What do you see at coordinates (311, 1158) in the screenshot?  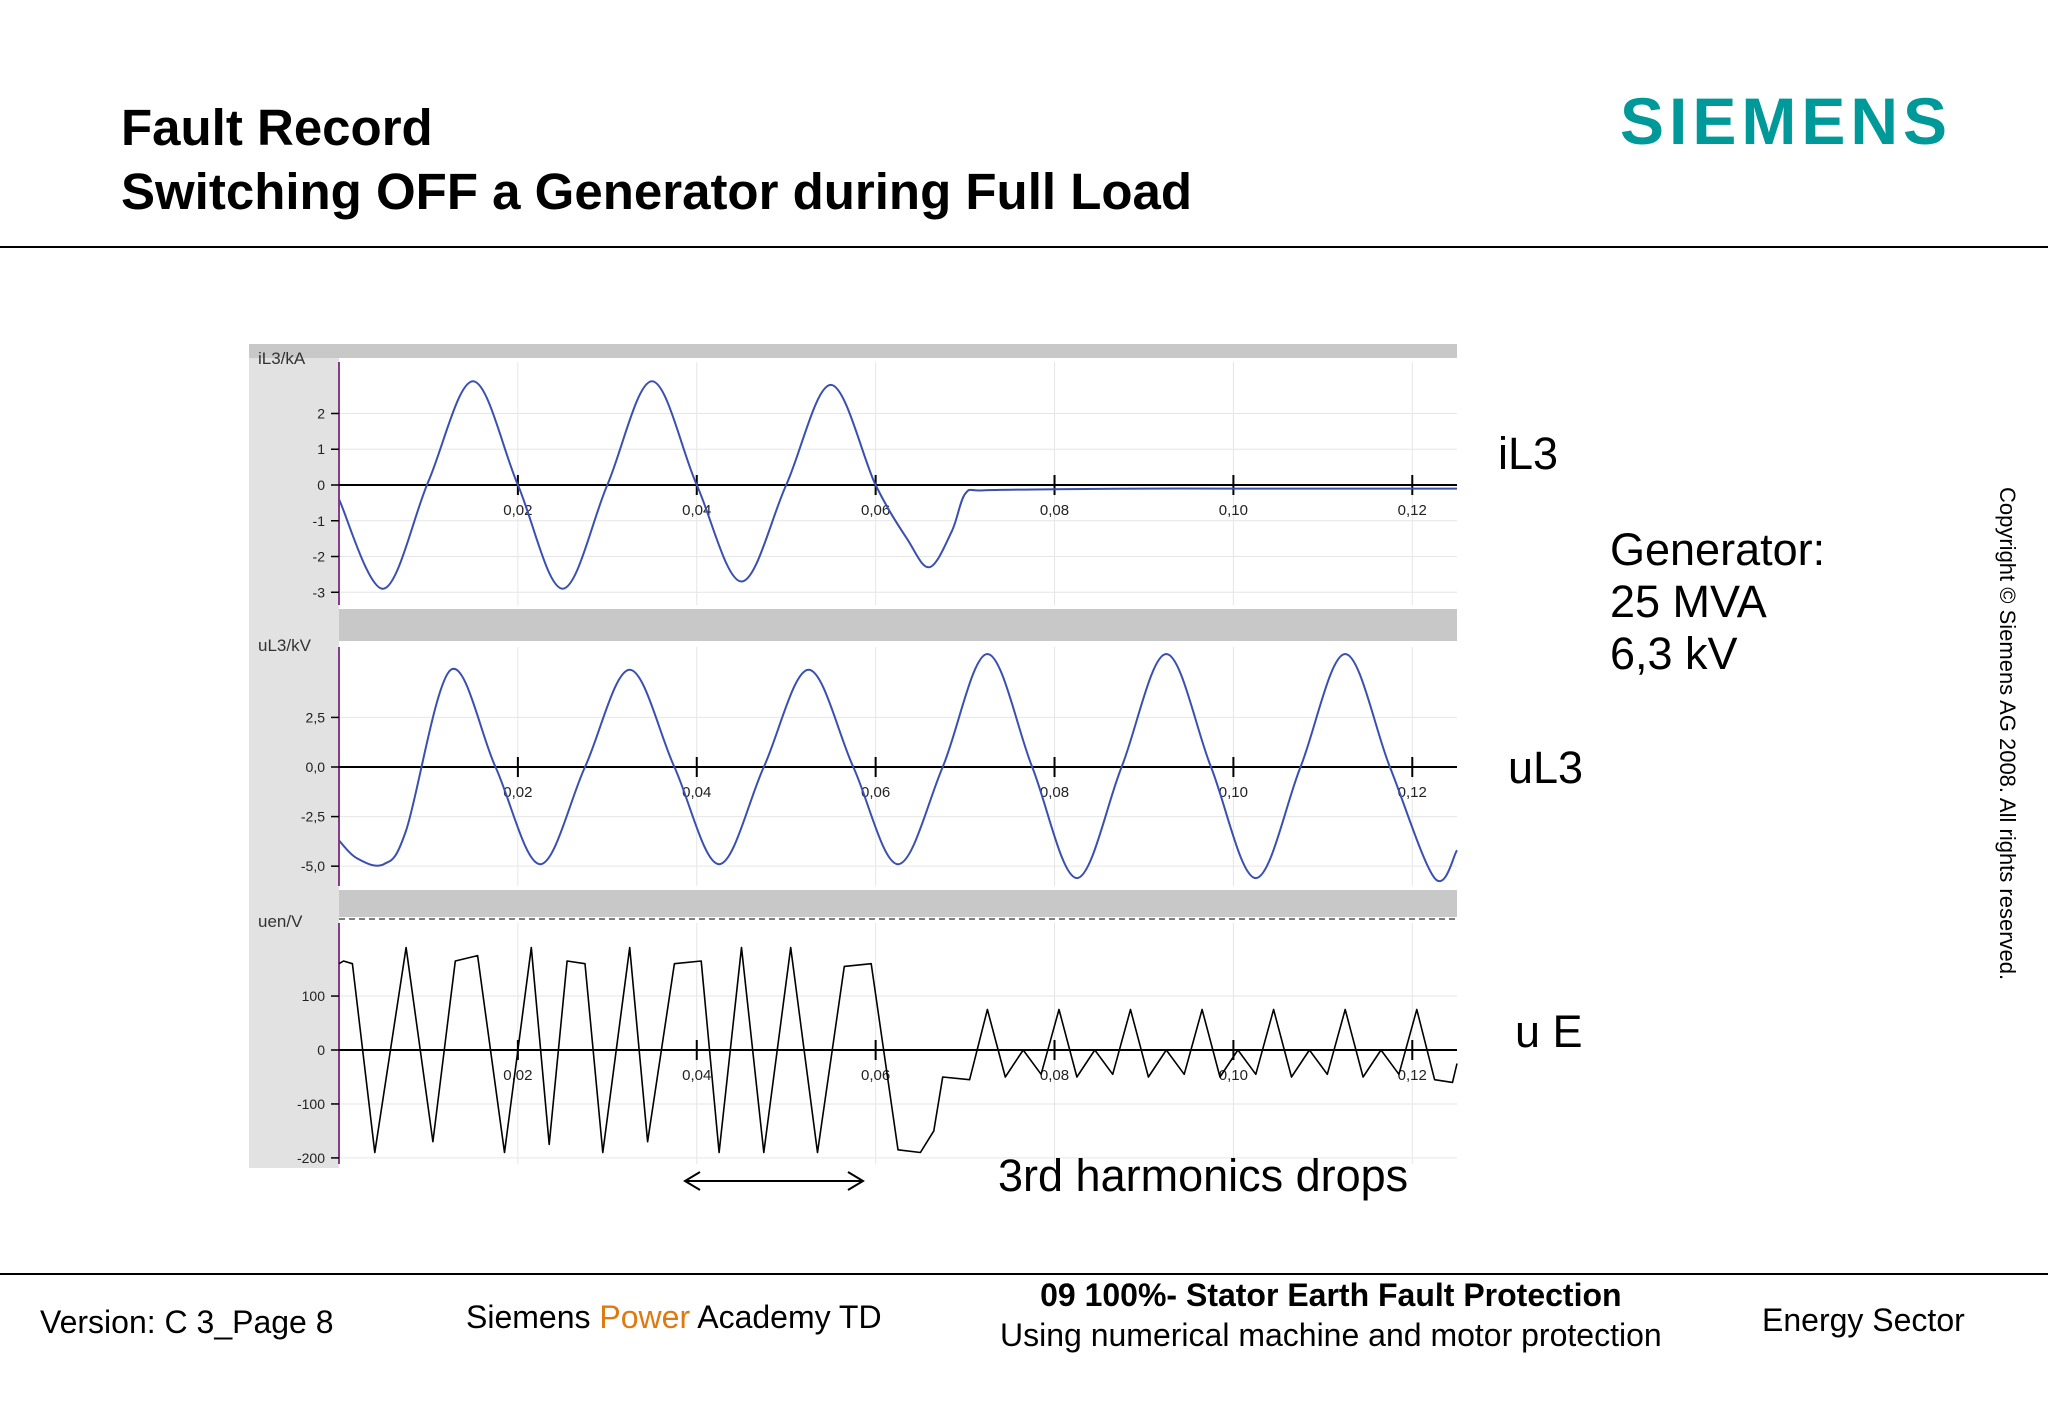 I see `y-tick-label: -200` at bounding box center [311, 1158].